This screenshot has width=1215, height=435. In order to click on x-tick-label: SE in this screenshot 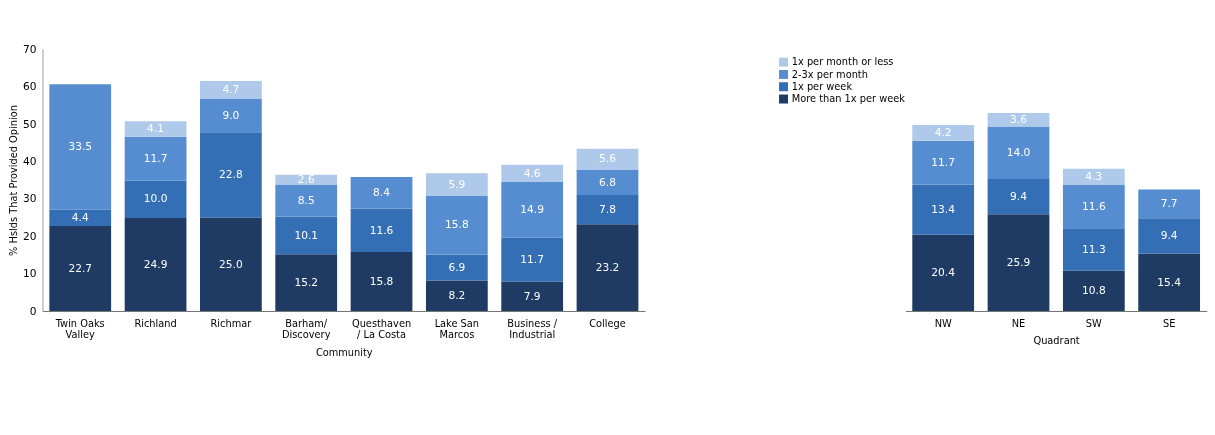, I will do `click(1169, 324)`.